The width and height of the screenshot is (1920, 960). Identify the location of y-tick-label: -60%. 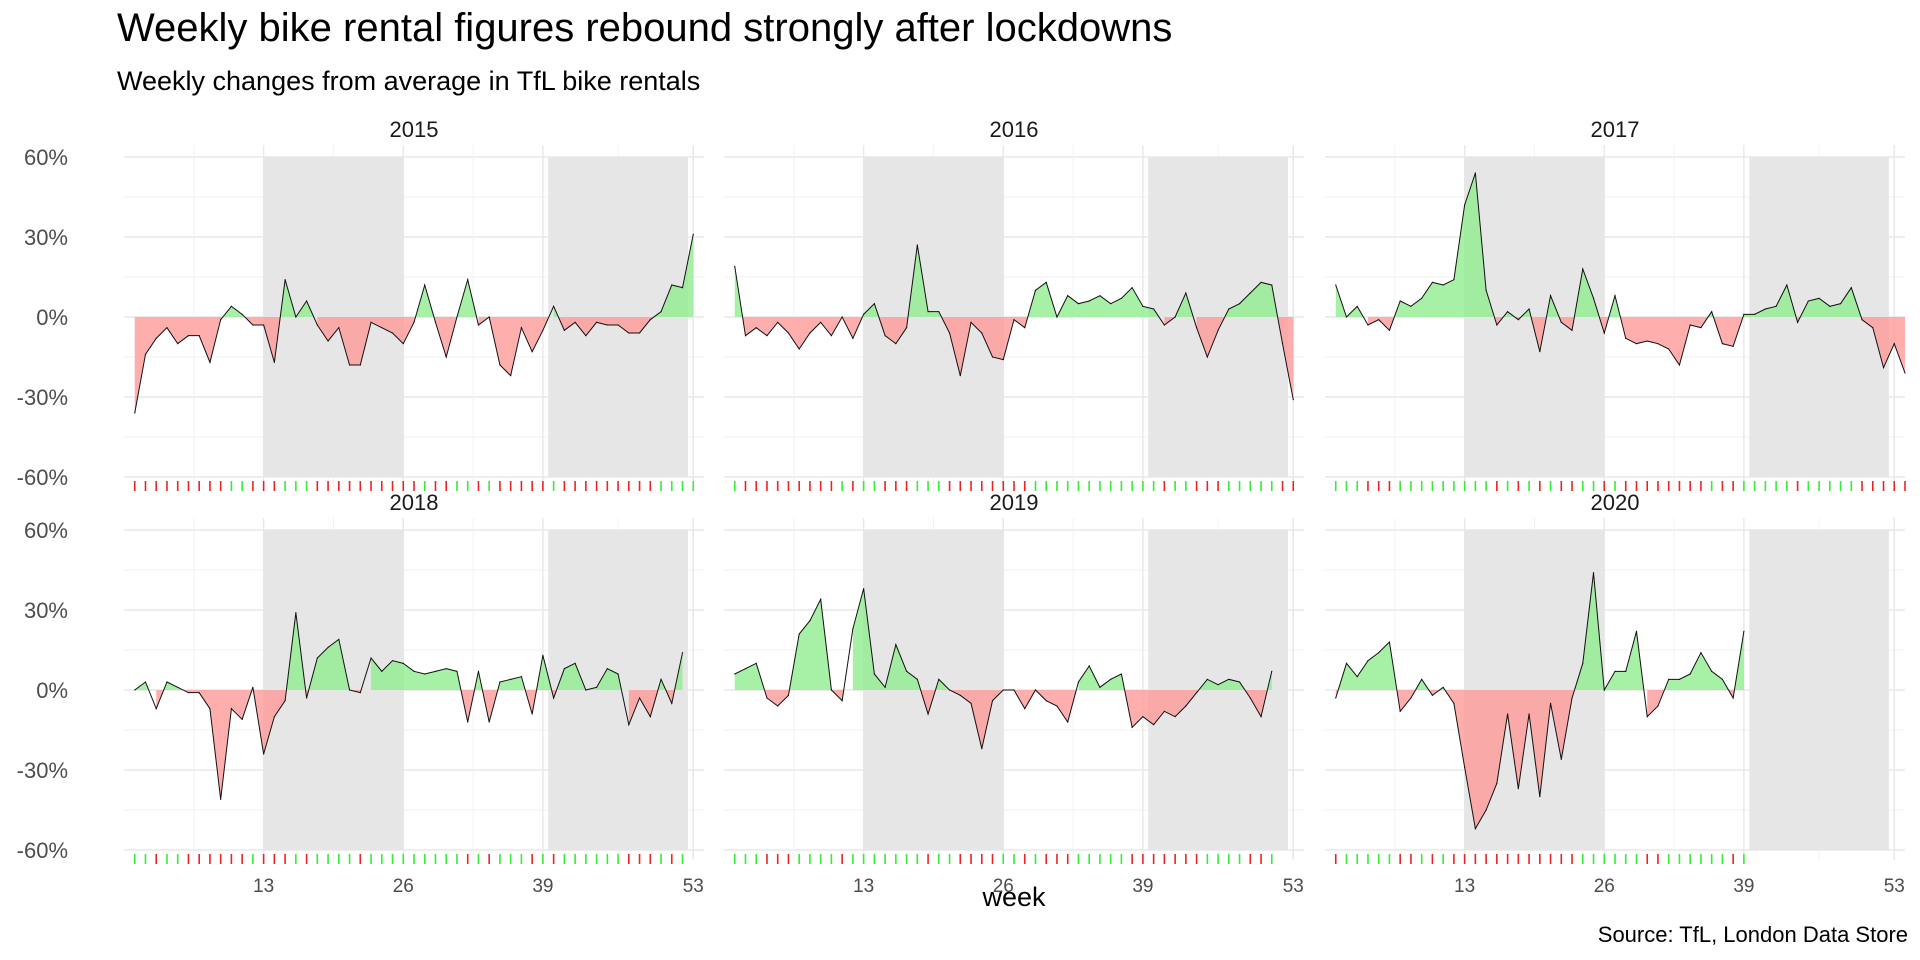
(42, 477).